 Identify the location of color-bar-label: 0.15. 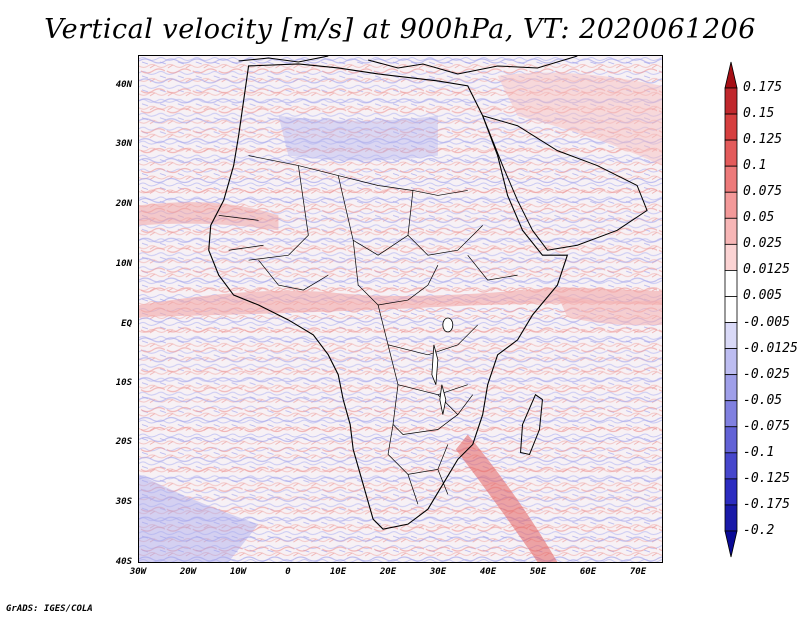
(759, 114).